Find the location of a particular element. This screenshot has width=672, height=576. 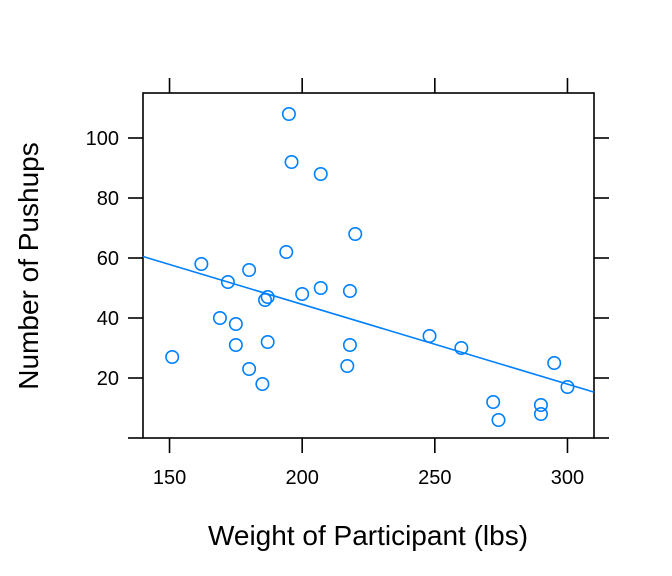

x-tick-label: 250 is located at coordinates (434, 478).